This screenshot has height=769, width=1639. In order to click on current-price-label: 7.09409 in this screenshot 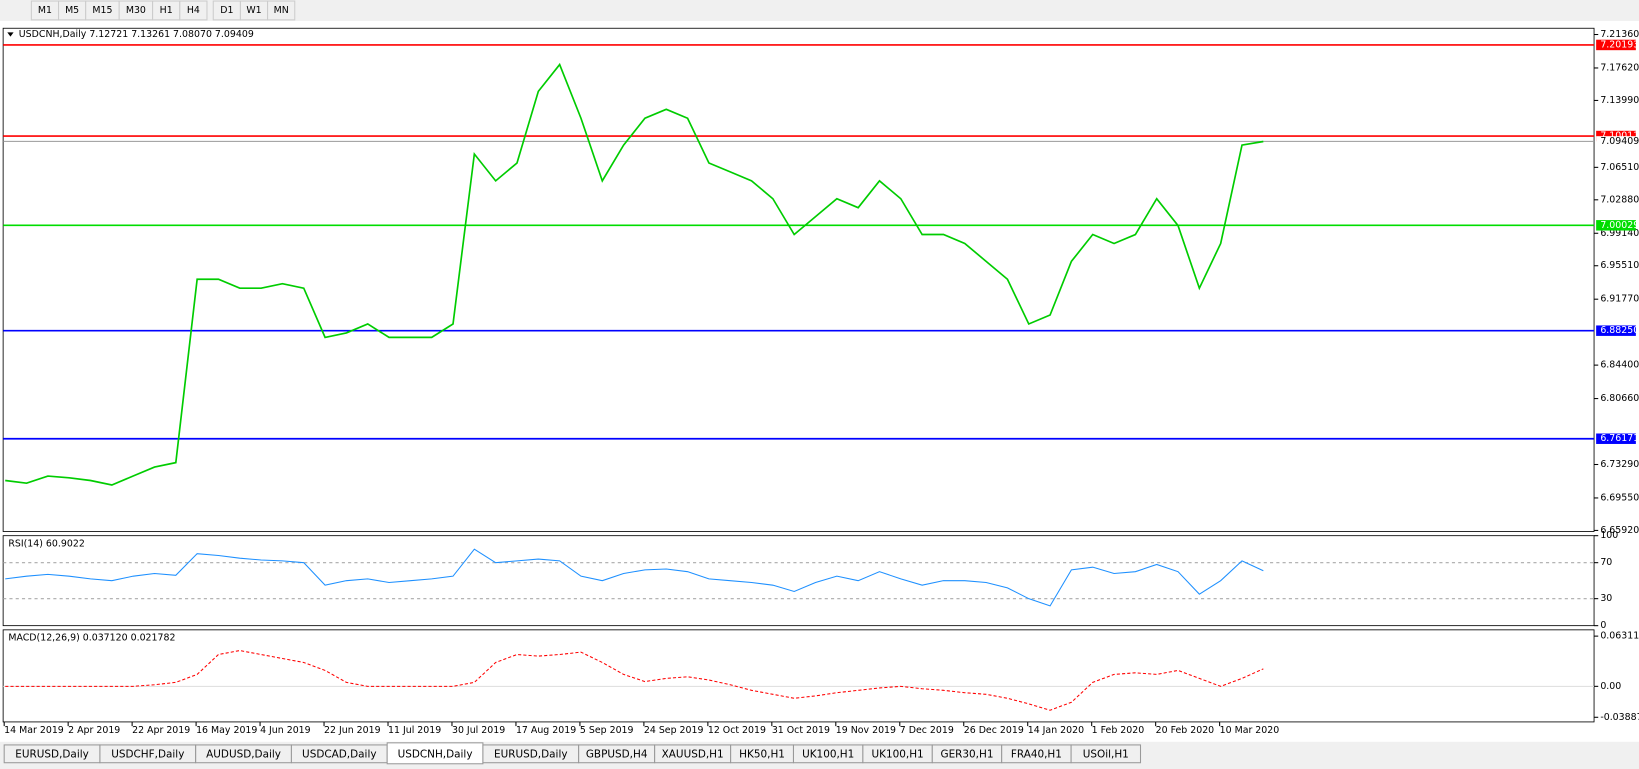, I will do `click(1619, 141)`.